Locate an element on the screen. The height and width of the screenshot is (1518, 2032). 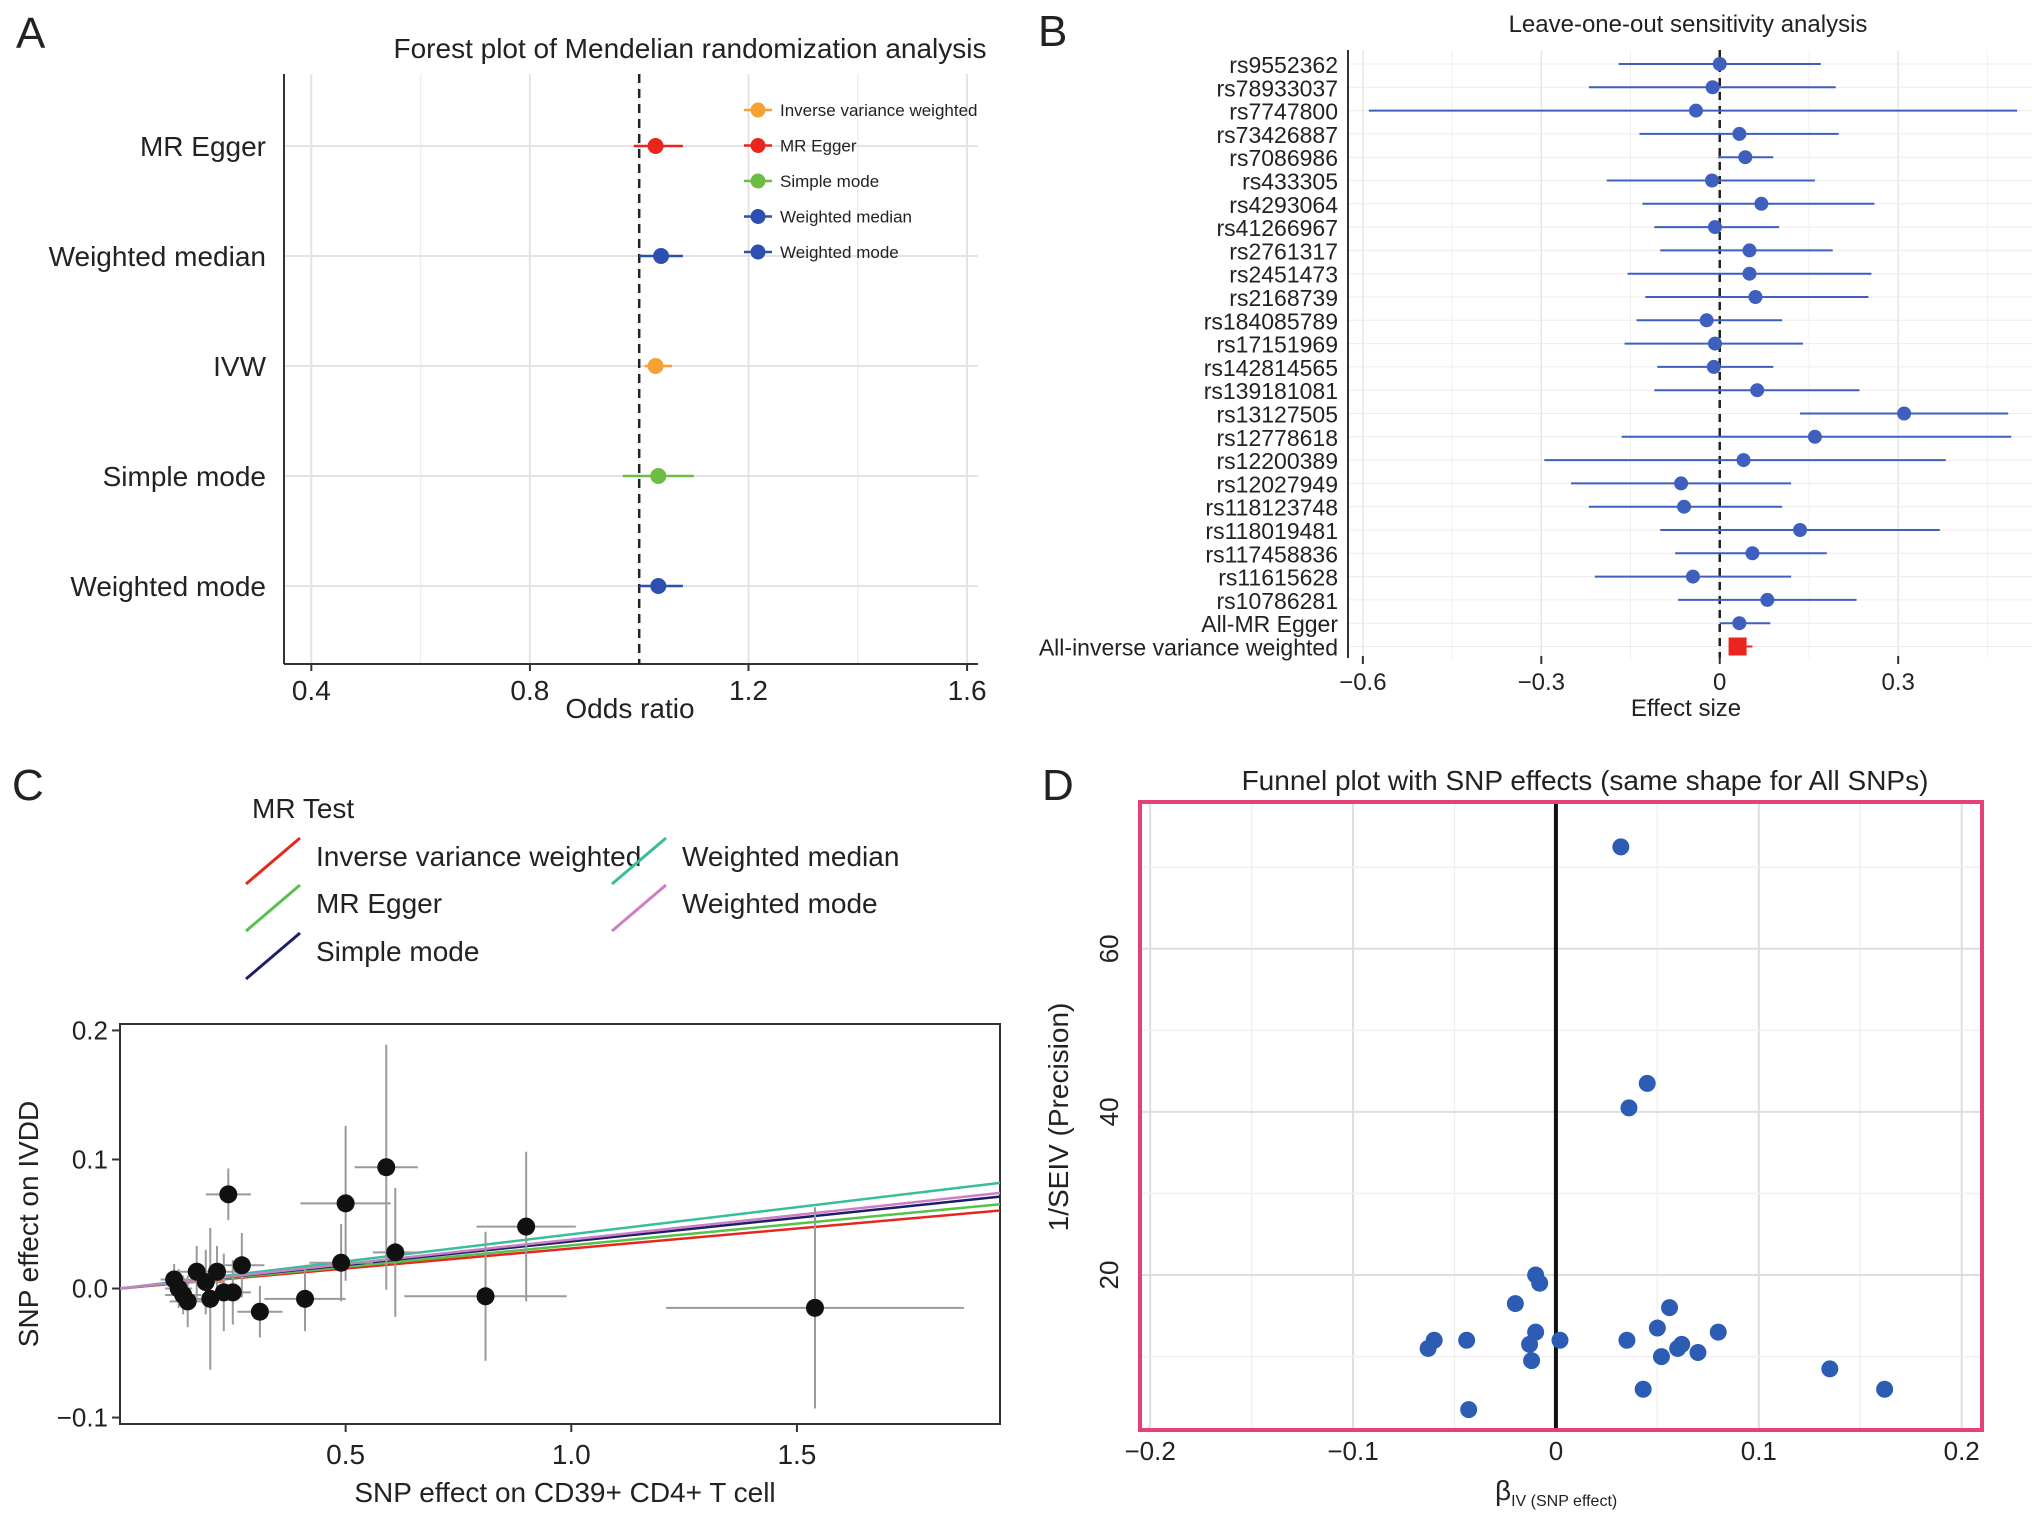
panel-label-b: B is located at coordinates (1052, 31).